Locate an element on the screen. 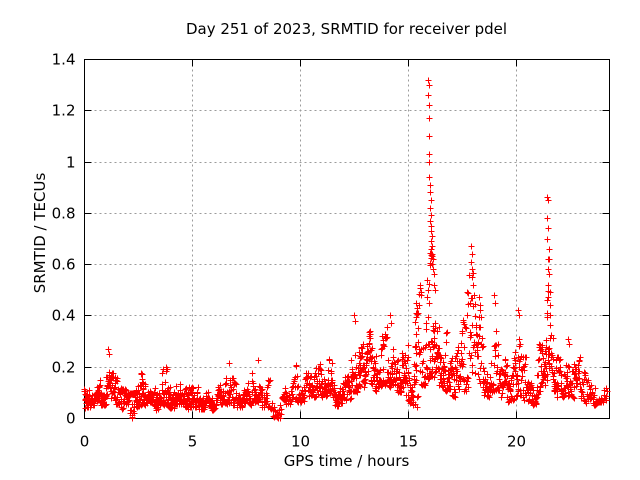 The width and height of the screenshot is (640, 480). x-tick-label: 5 is located at coordinates (193, 442).